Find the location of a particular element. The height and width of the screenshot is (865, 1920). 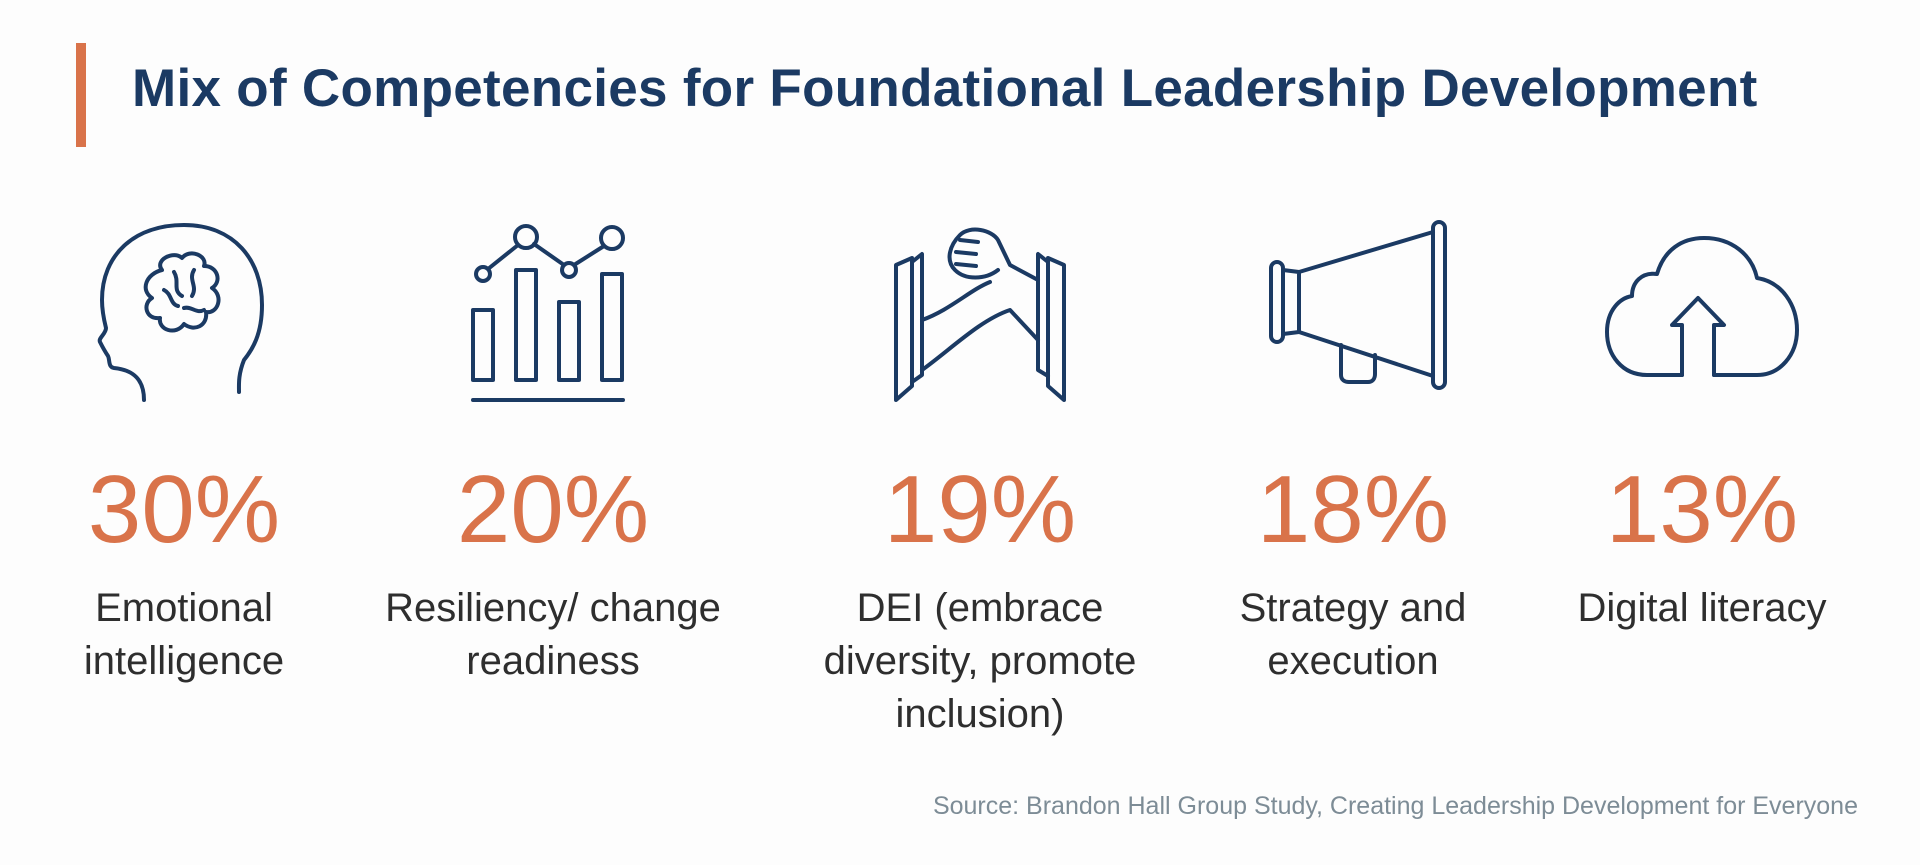

percent-value: 13% is located at coordinates (1702, 509).